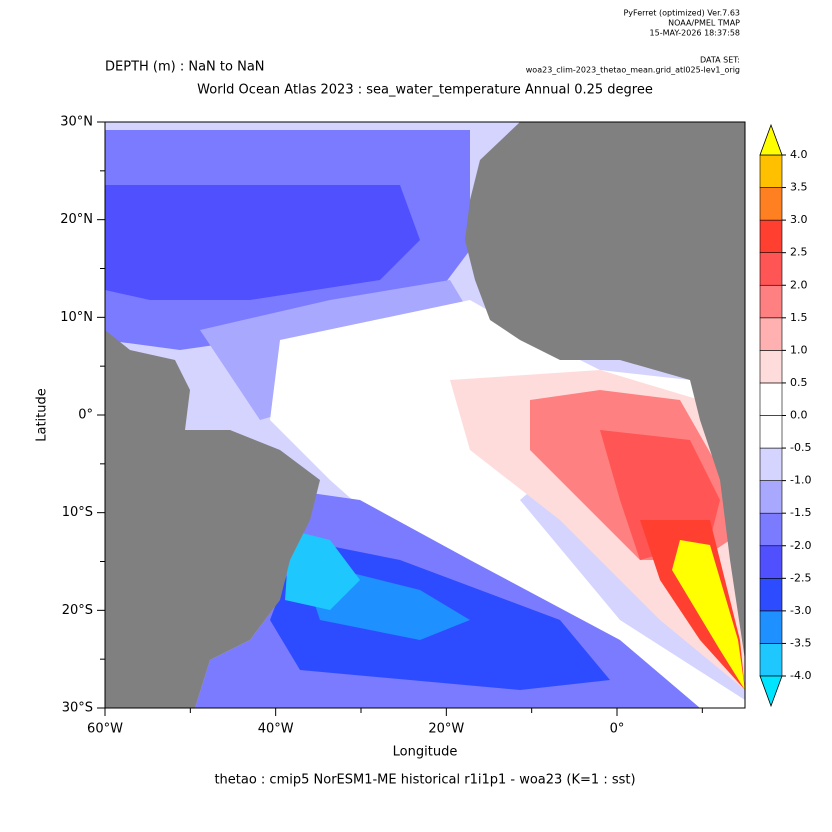 The image size is (832, 832). What do you see at coordinates (42, 415) in the screenshot?
I see `y-axis-label: Latitude` at bounding box center [42, 415].